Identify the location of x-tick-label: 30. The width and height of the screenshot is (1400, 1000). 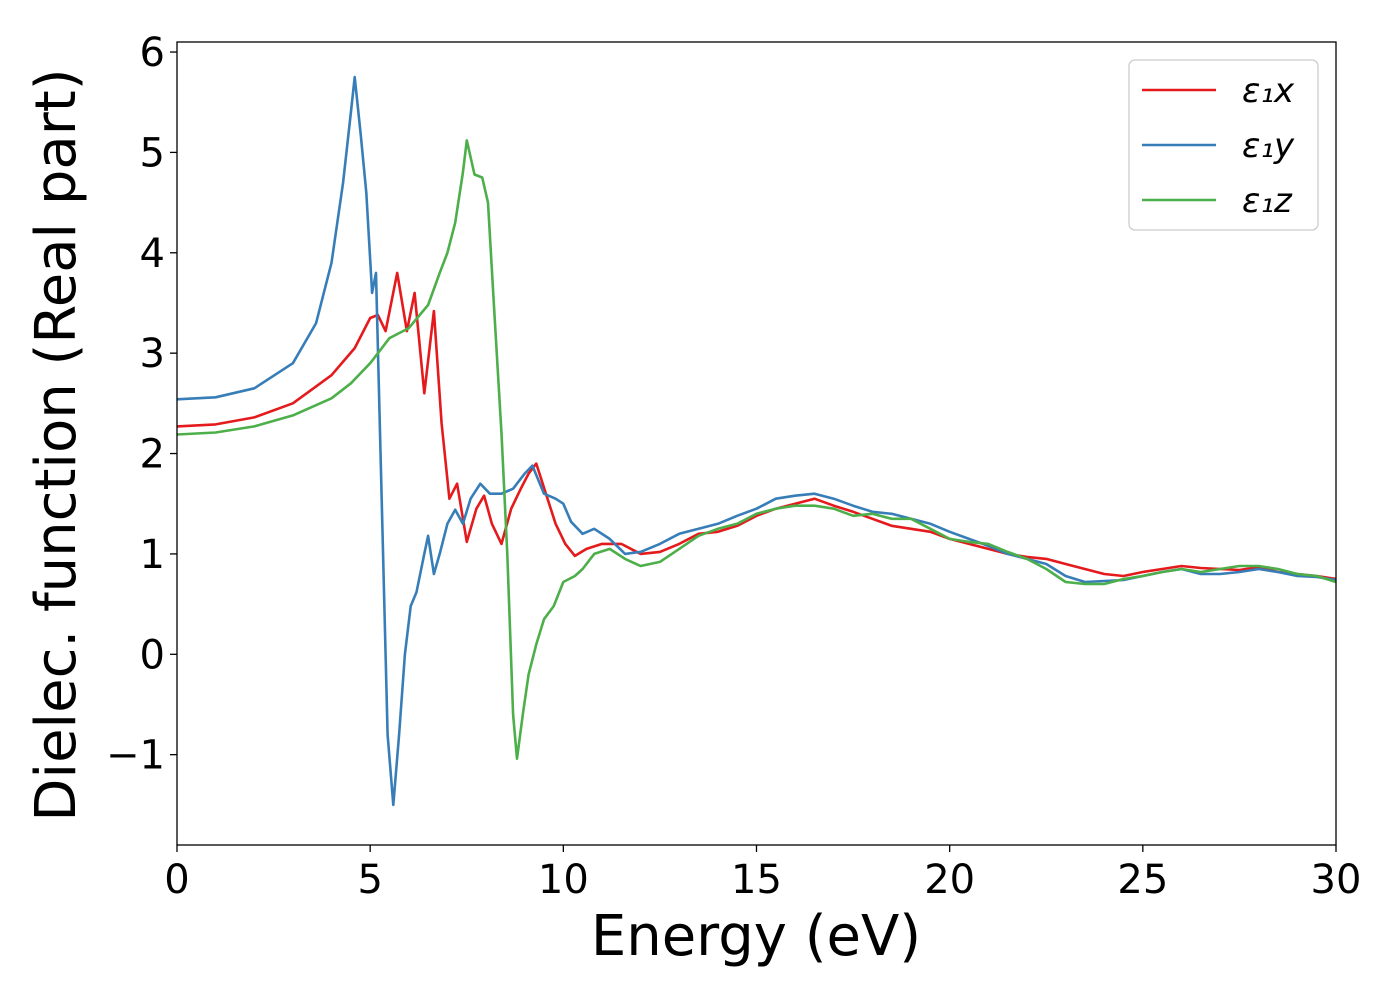
(1336, 880).